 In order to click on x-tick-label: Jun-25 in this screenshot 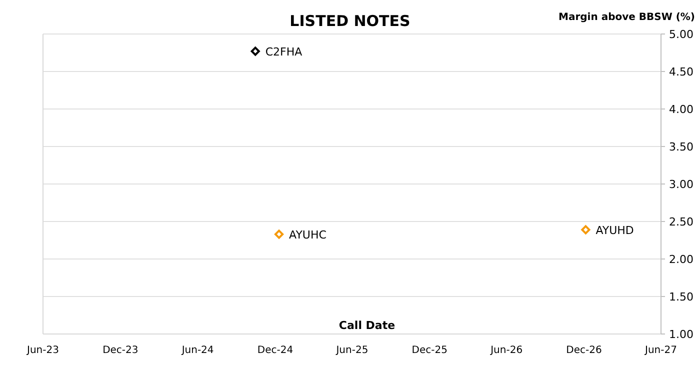, I will do `click(351, 350)`.